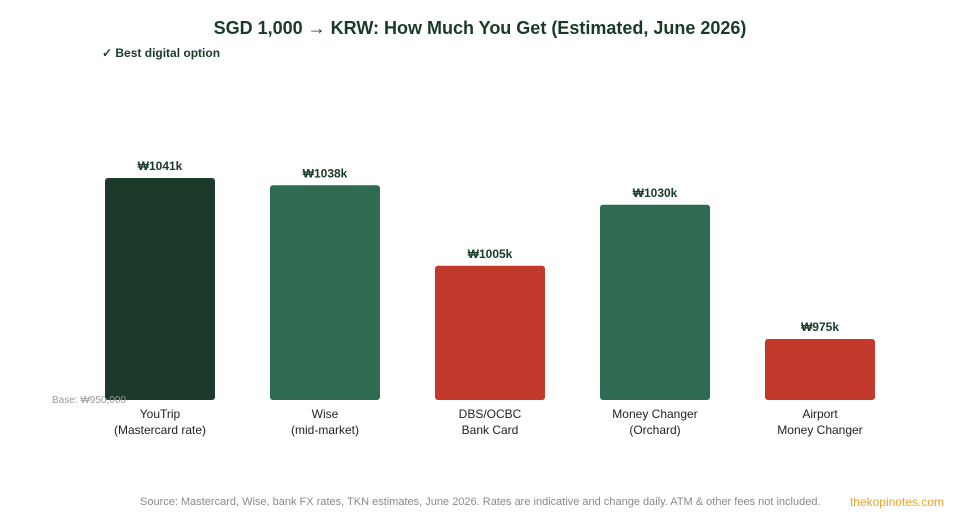 The width and height of the screenshot is (960, 520). I want to click on category-label-3-line-1: (Orchard), so click(654, 430).